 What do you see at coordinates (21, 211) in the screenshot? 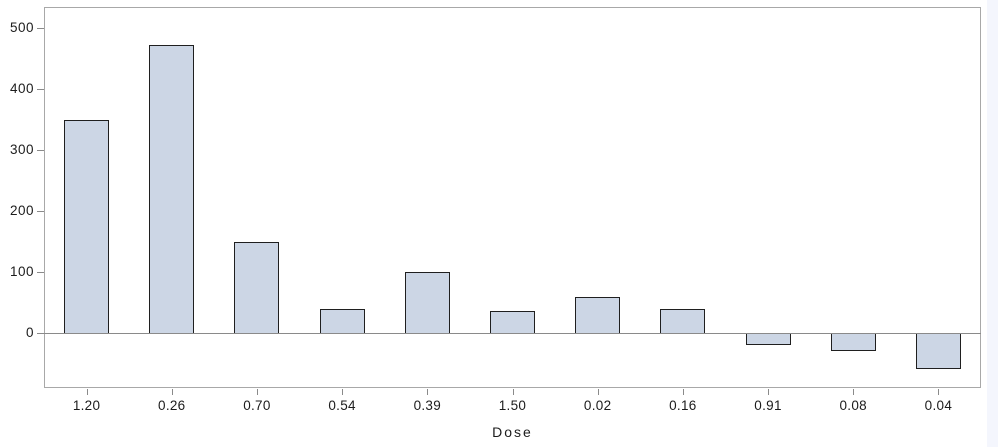
I see `y-tick-label: 200` at bounding box center [21, 211].